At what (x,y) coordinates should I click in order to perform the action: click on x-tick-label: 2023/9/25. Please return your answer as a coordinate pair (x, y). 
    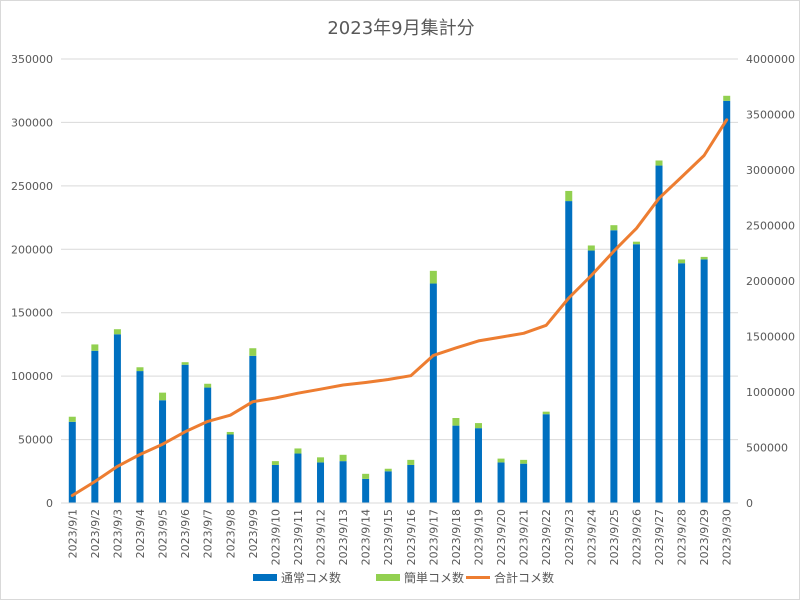
    Looking at the image, I should click on (614, 537).